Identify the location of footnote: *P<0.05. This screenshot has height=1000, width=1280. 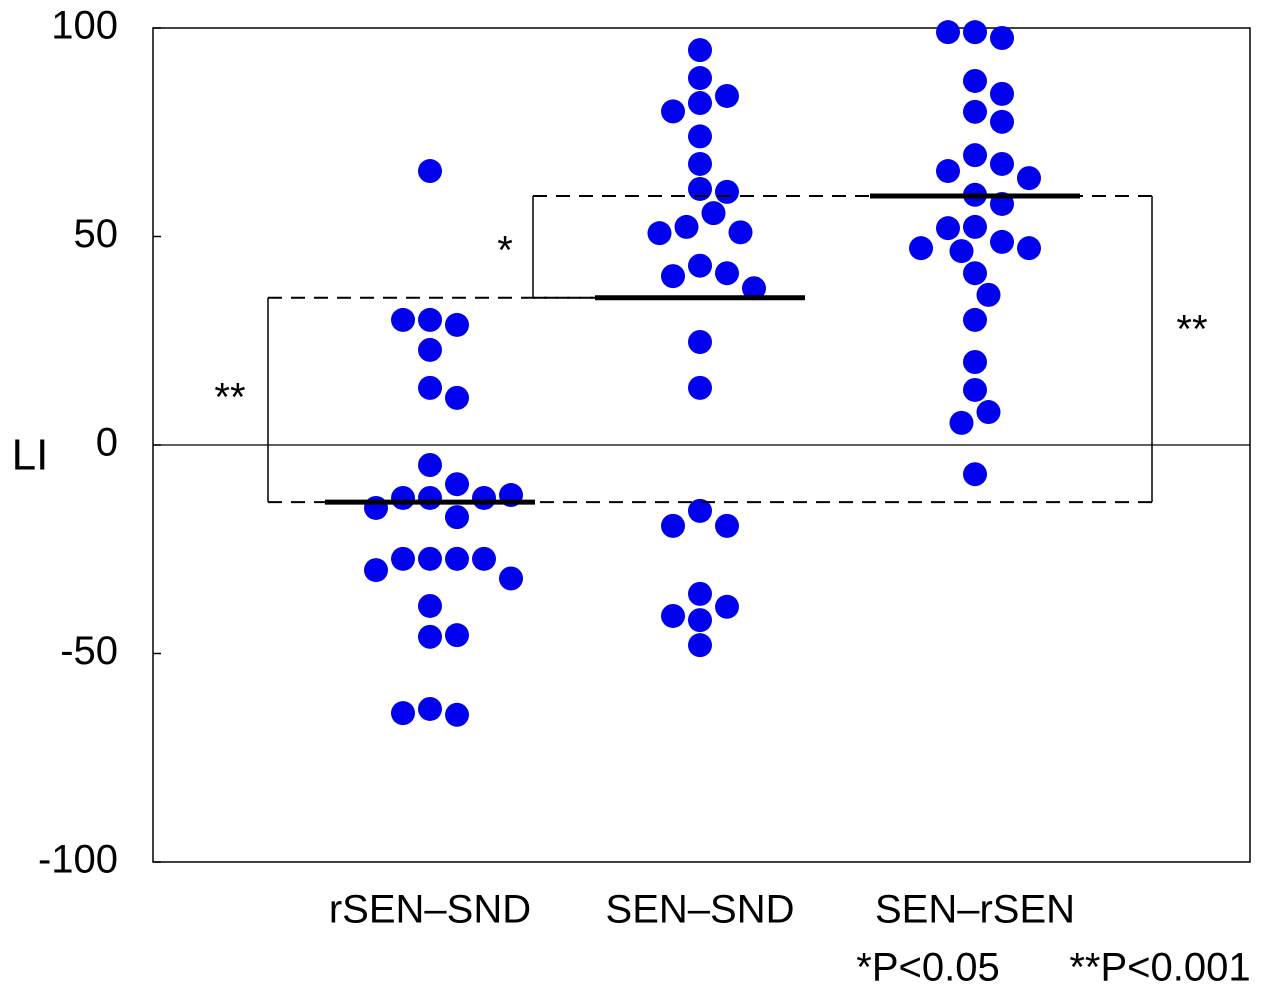
(927, 968).